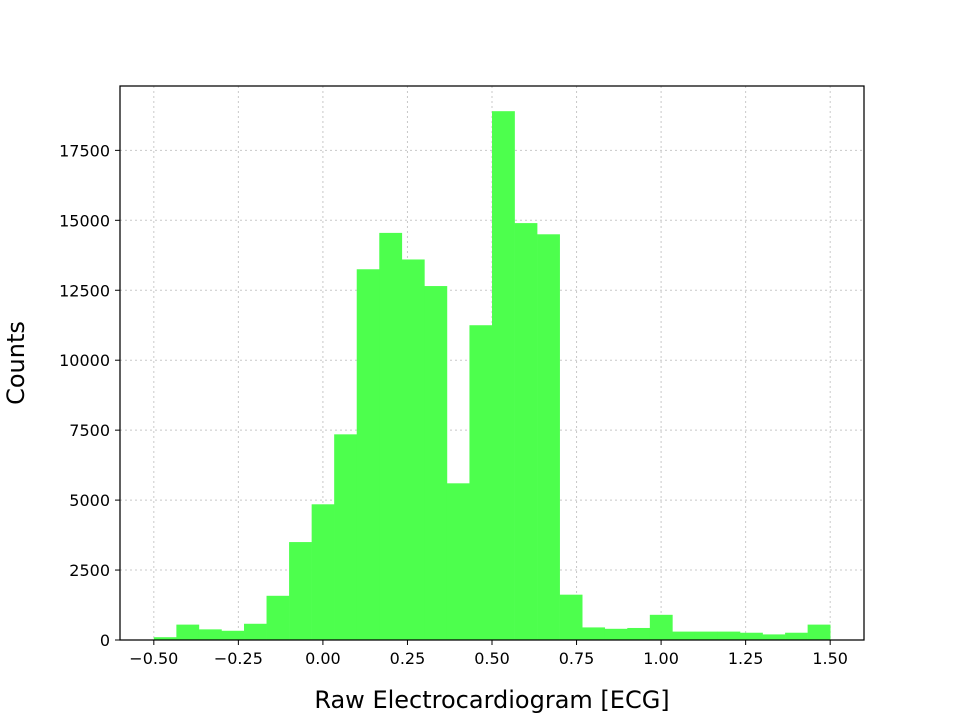  Describe the element at coordinates (89, 395) in the screenshot. I see `y-axis-ticks: 0 2500 5000 7500 10000 12500 15000 17500` at that location.